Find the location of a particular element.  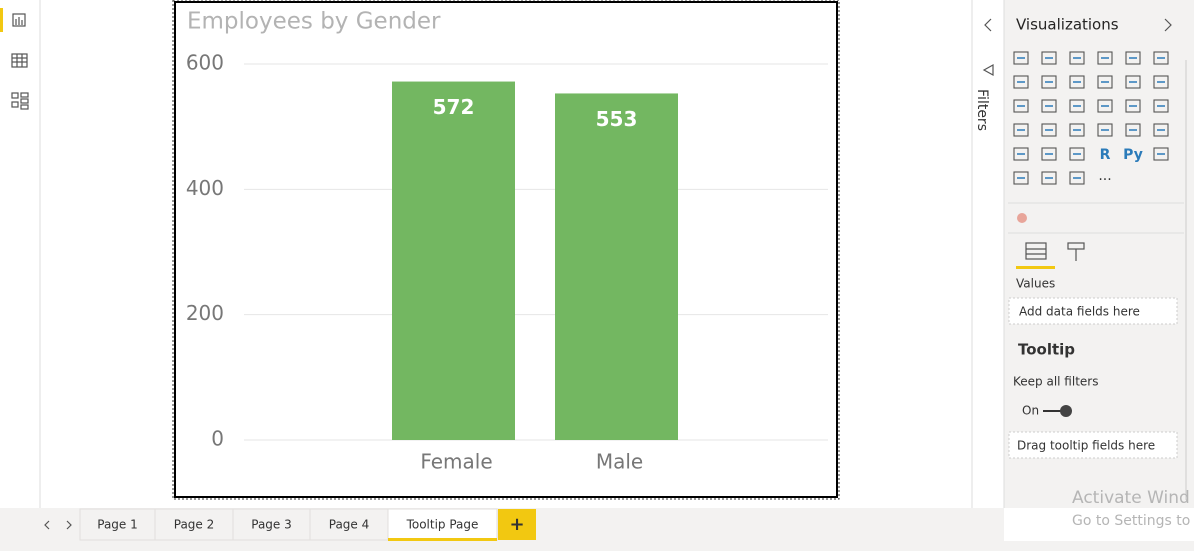

left-rail is located at coordinates (20, 254).